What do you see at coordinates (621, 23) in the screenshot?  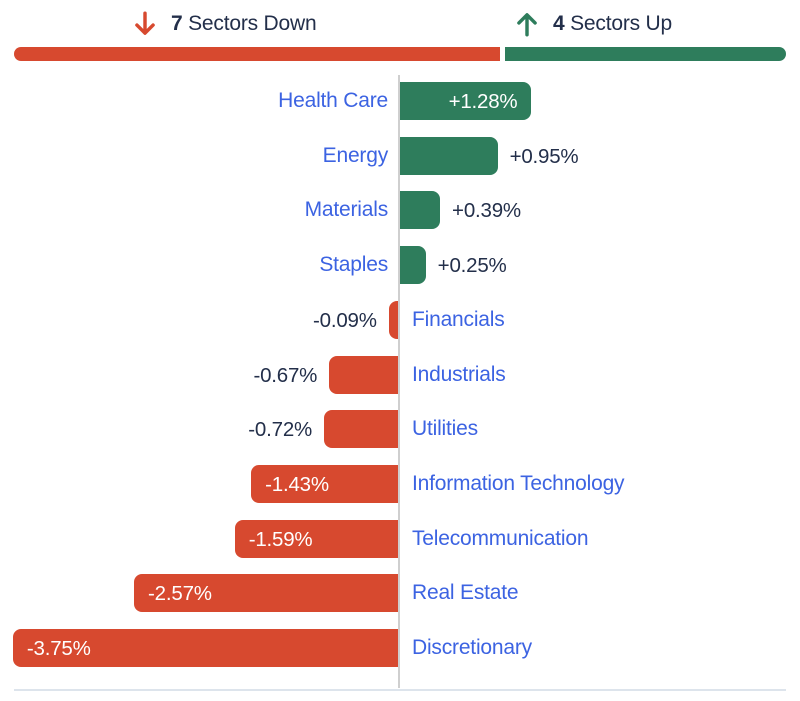 I see `sectors-up-label: Sectors Up` at bounding box center [621, 23].